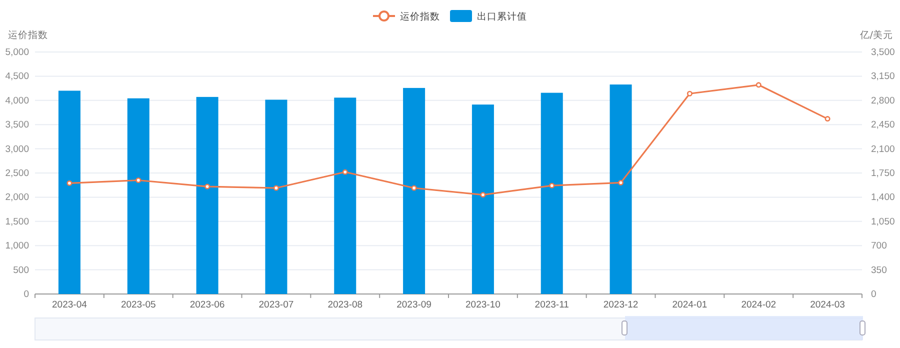  Describe the element at coordinates (21, 270) in the screenshot. I see `y-tick-label: 500` at that location.